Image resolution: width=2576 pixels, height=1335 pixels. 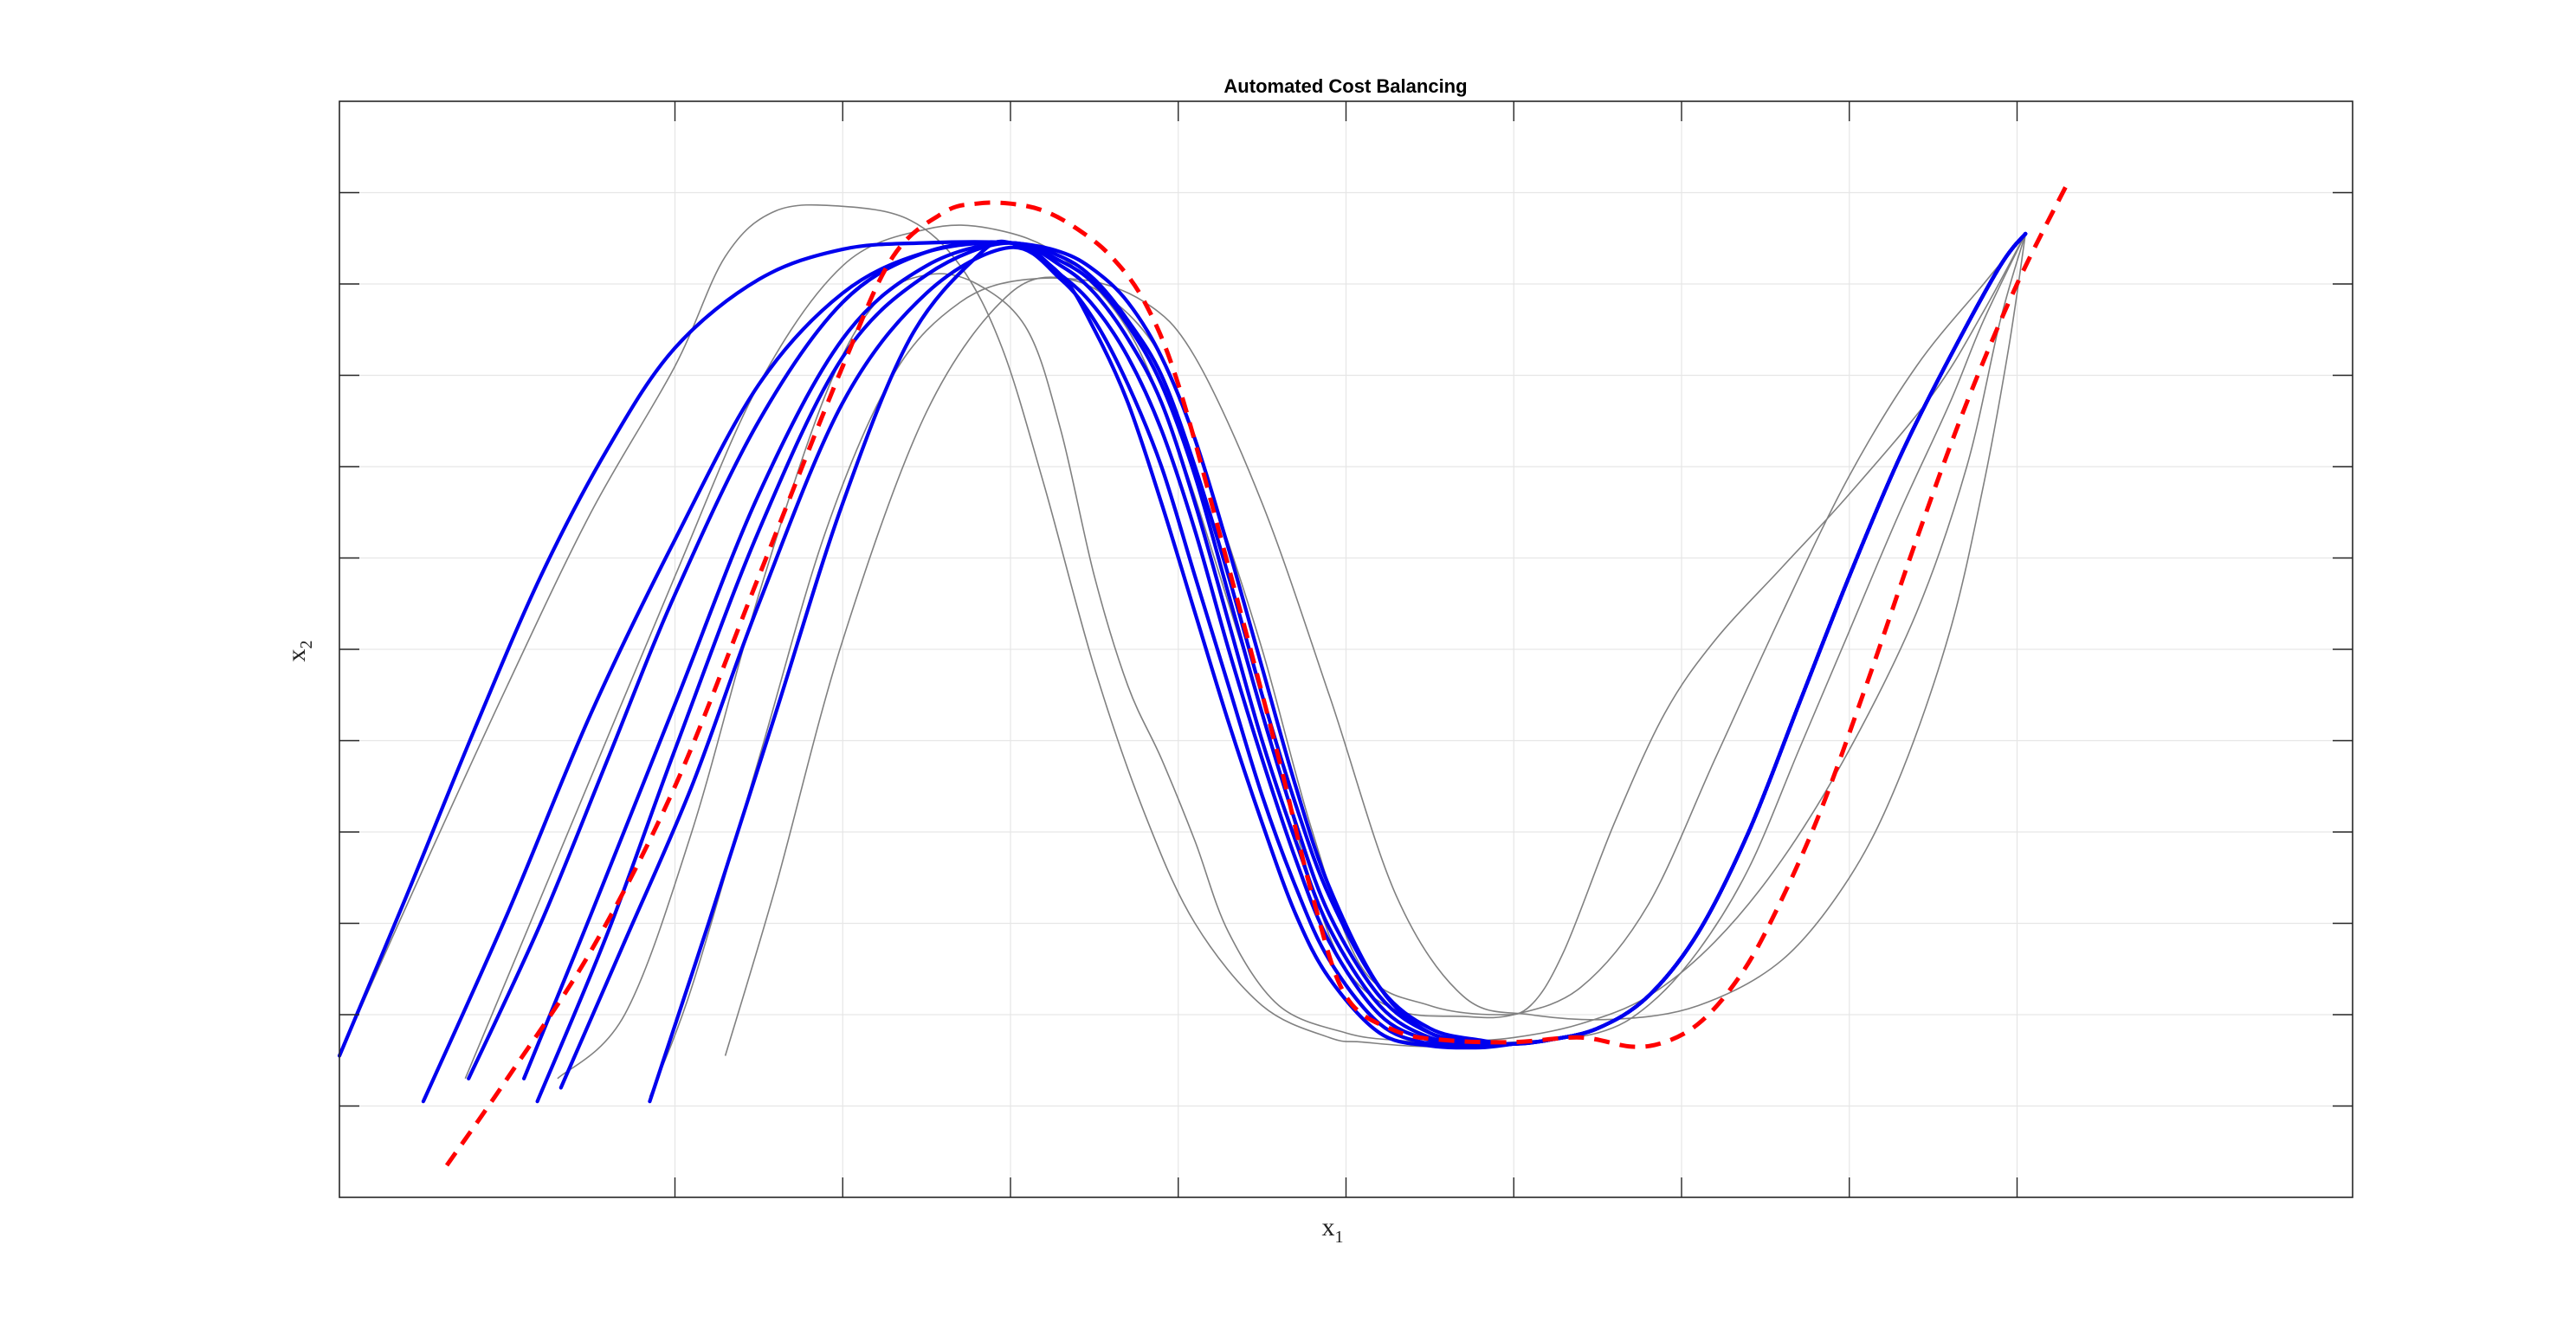 What do you see at coordinates (1345, 86) in the screenshot?
I see `chart-title: Automated Cost Balancing` at bounding box center [1345, 86].